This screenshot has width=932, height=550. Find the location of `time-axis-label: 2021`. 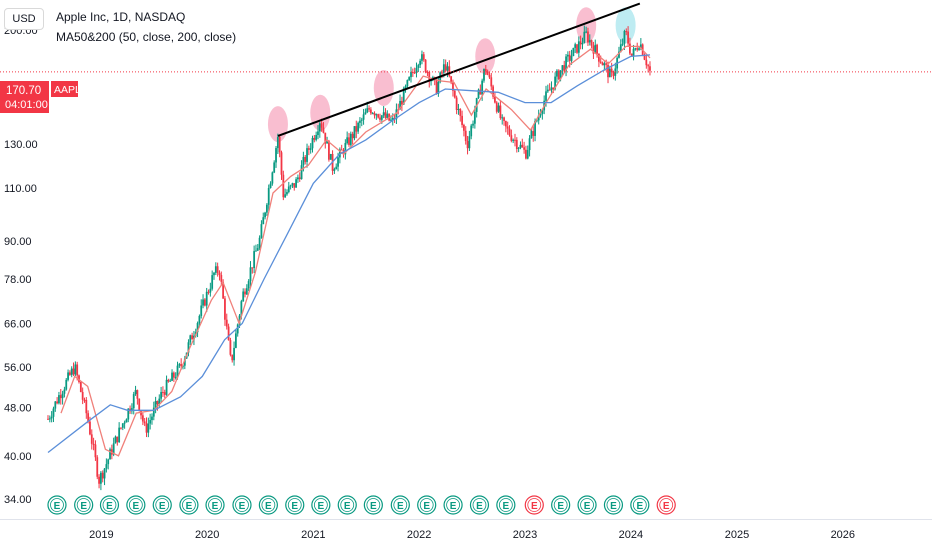

time-axis-label: 2021 is located at coordinates (313, 535).